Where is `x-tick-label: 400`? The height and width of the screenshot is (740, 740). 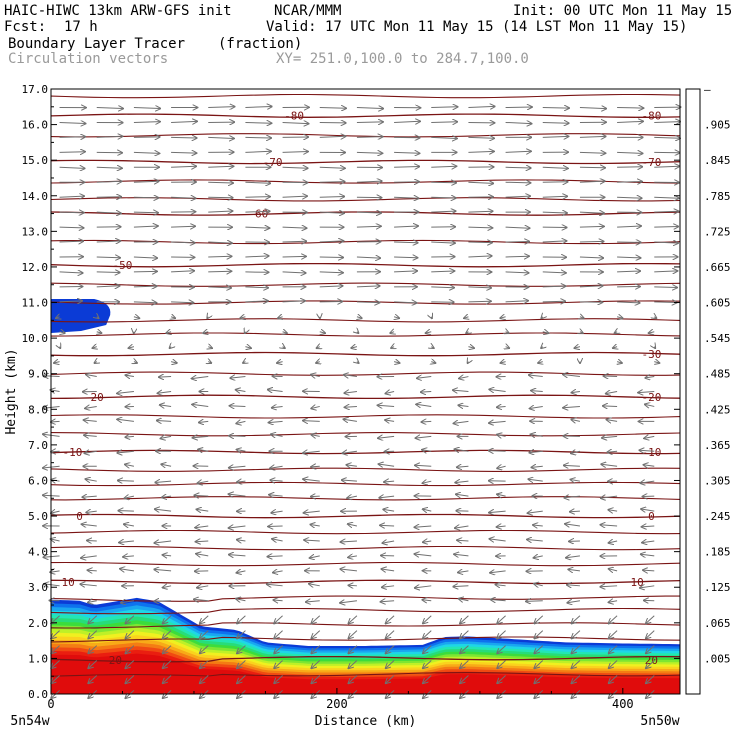 x-tick-label: 400 is located at coordinates (623, 704).